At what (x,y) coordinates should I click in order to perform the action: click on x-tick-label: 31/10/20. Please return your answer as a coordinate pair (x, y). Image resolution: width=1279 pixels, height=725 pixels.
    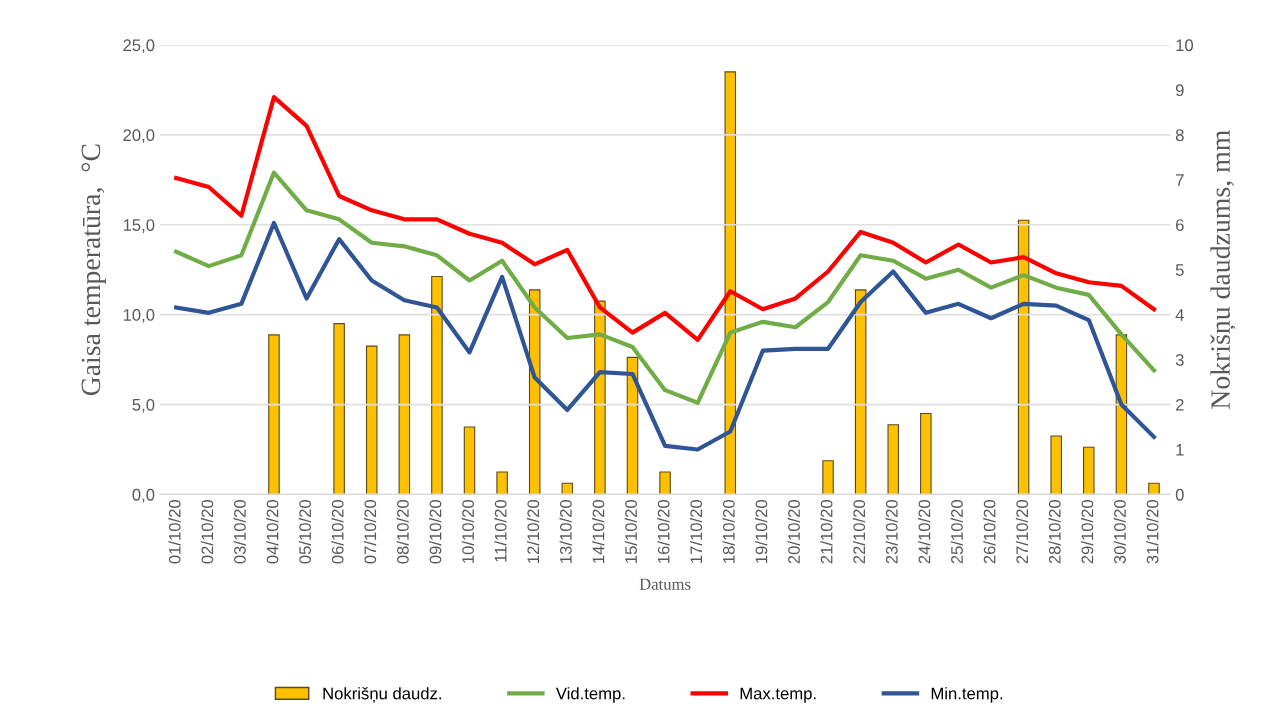
    Looking at the image, I should click on (1152, 531).